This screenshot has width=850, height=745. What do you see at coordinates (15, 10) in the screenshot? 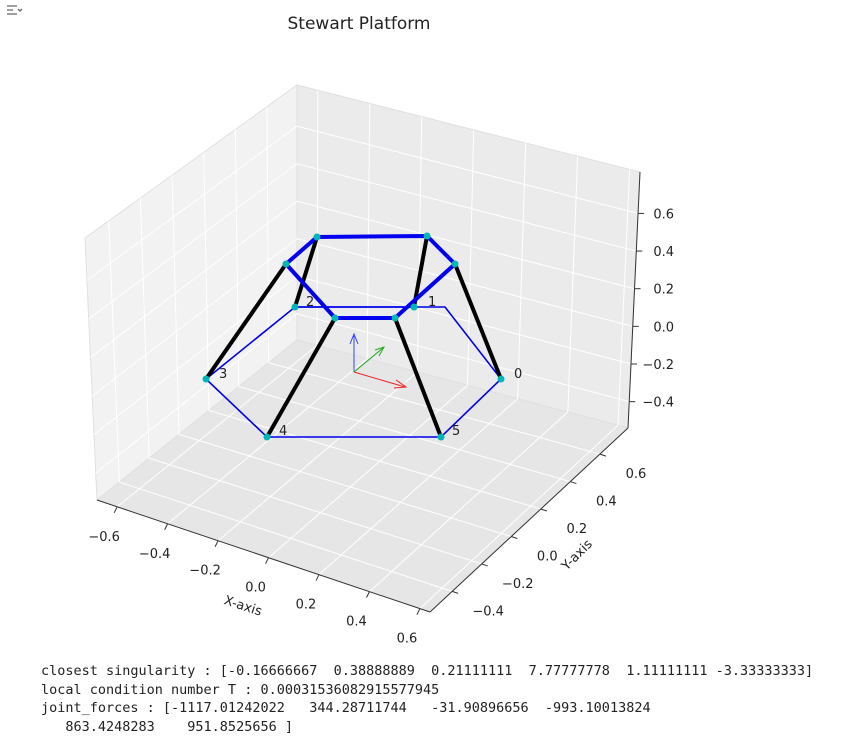
I see `output-toggle-icon` at bounding box center [15, 10].